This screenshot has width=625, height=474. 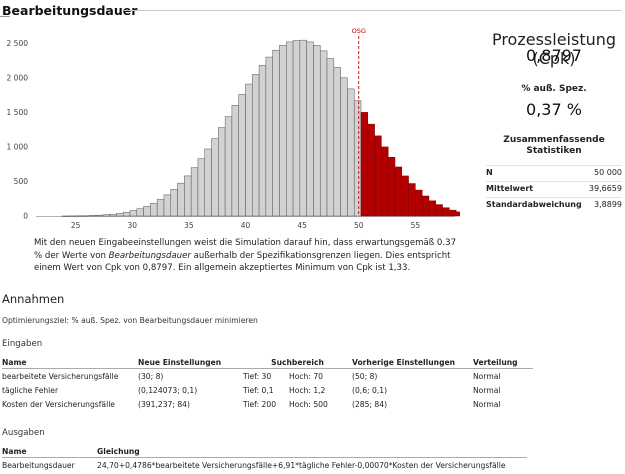 I want to click on column-header: Name, so click(x=70, y=362).